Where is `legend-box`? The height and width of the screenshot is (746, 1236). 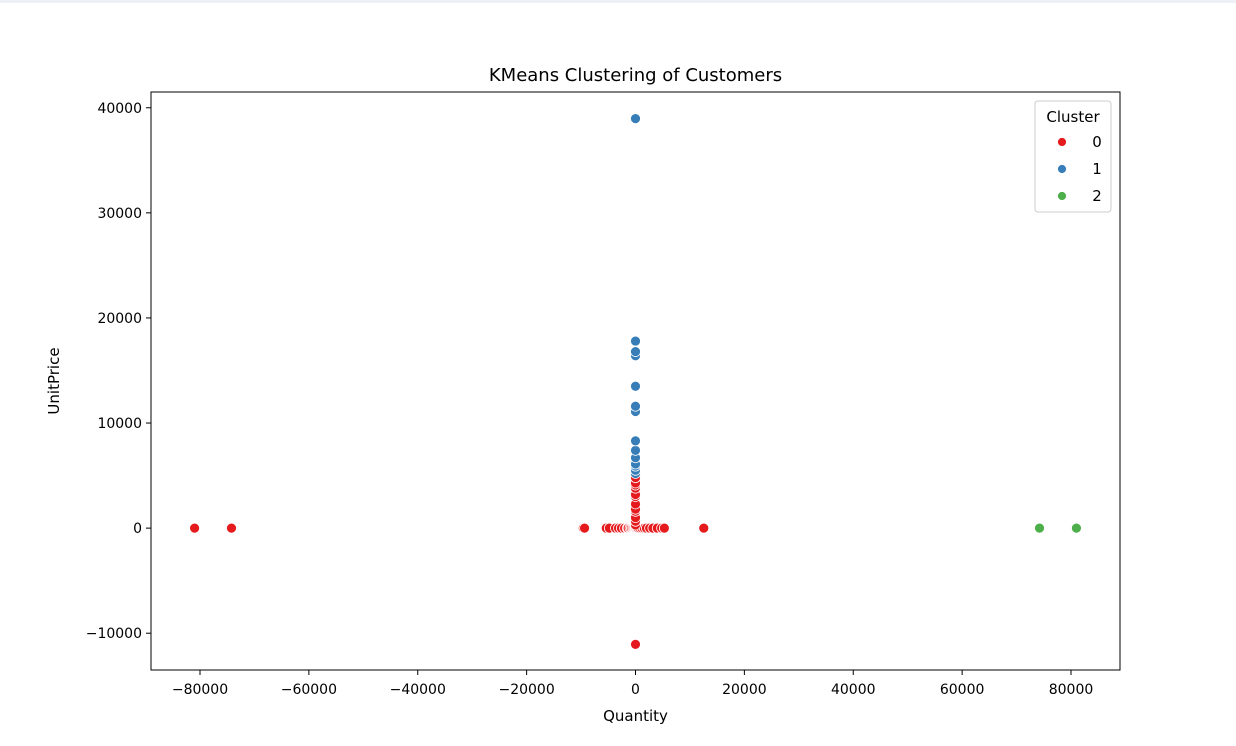
legend-box is located at coordinates (1073, 156).